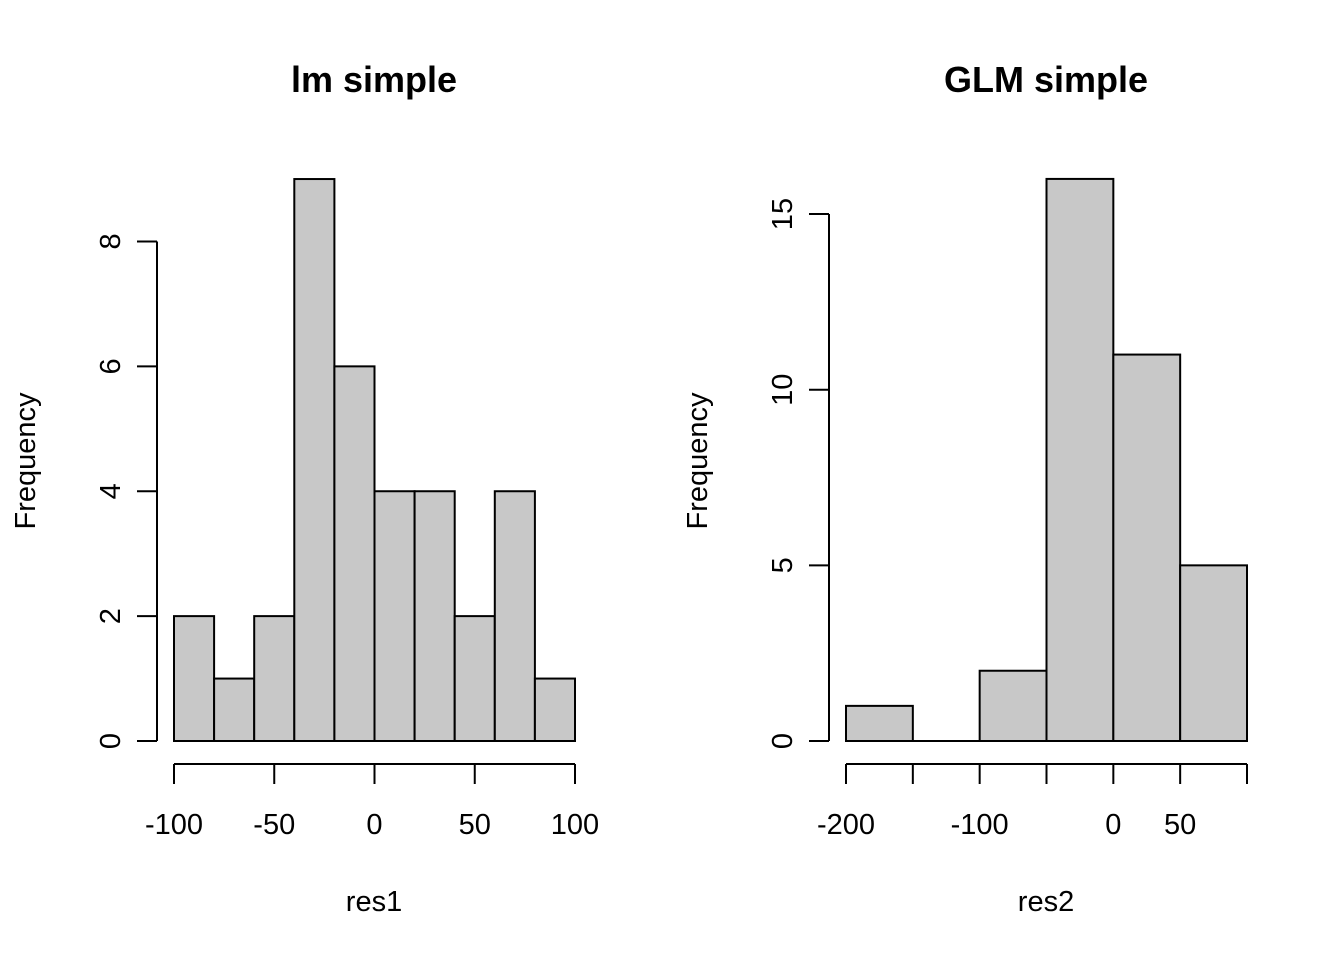 The height and width of the screenshot is (960, 1344). What do you see at coordinates (111, 241) in the screenshot?
I see `y-tick-label: 8` at bounding box center [111, 241].